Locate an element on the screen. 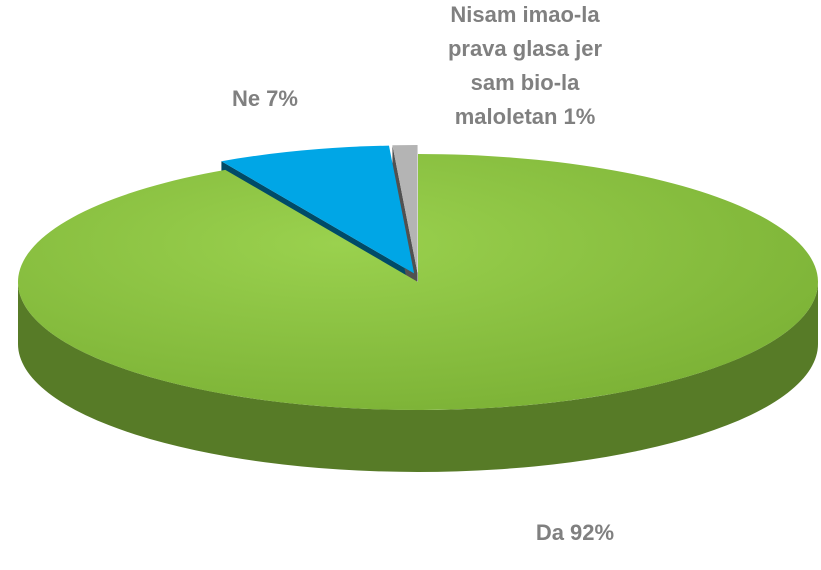 The width and height of the screenshot is (821, 570). value-label: 1% is located at coordinates (579, 116).